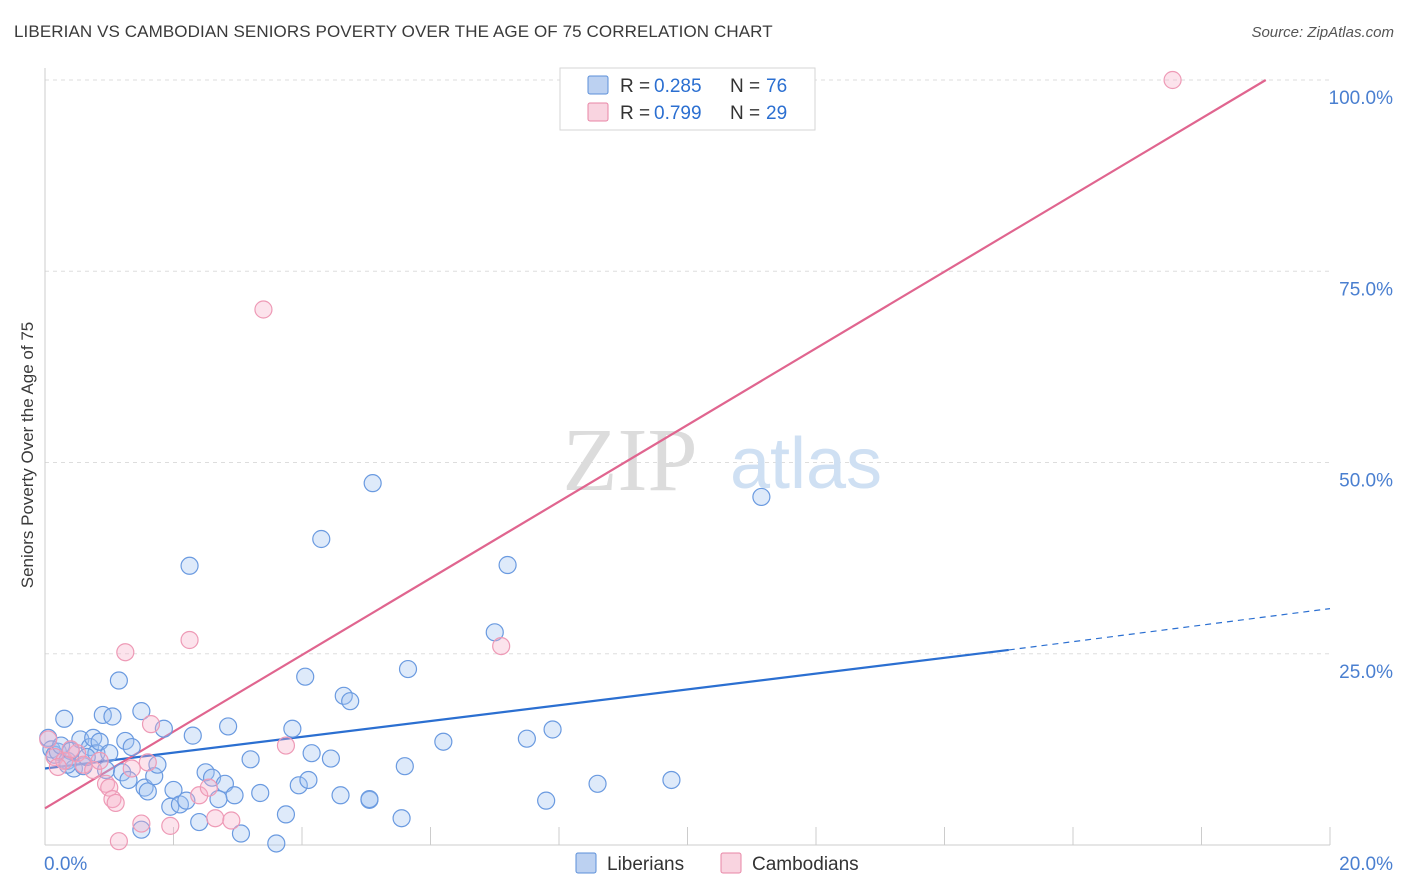 The image size is (1406, 892). I want to click on trend-line-liberians, so click(526, 709).